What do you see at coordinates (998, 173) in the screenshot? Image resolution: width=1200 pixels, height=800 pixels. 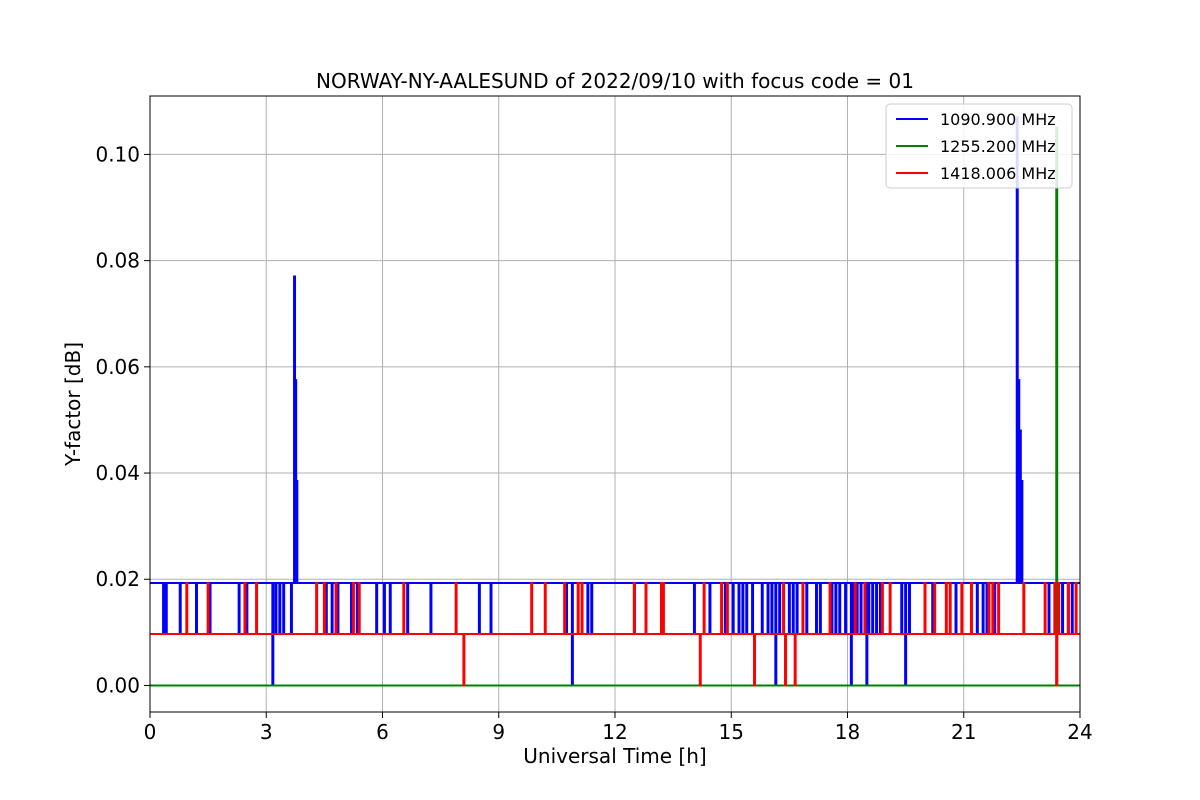 I see `legend-label-3: 1418.006 MHz` at bounding box center [998, 173].